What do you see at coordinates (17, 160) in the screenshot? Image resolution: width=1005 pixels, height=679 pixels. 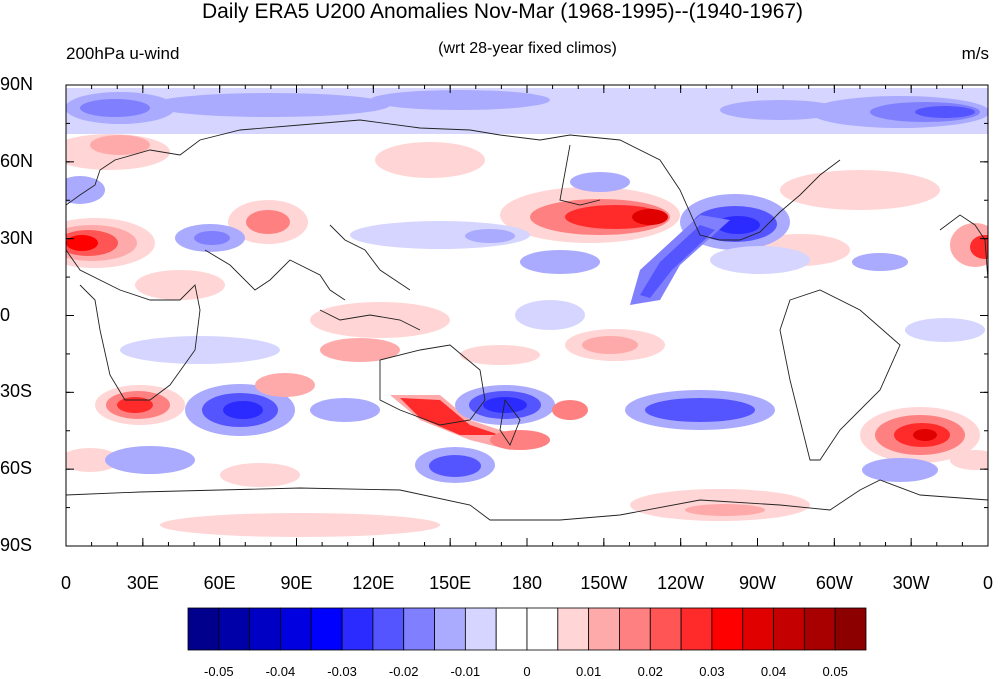 I see `lat-tick-label: 60N` at bounding box center [17, 160].